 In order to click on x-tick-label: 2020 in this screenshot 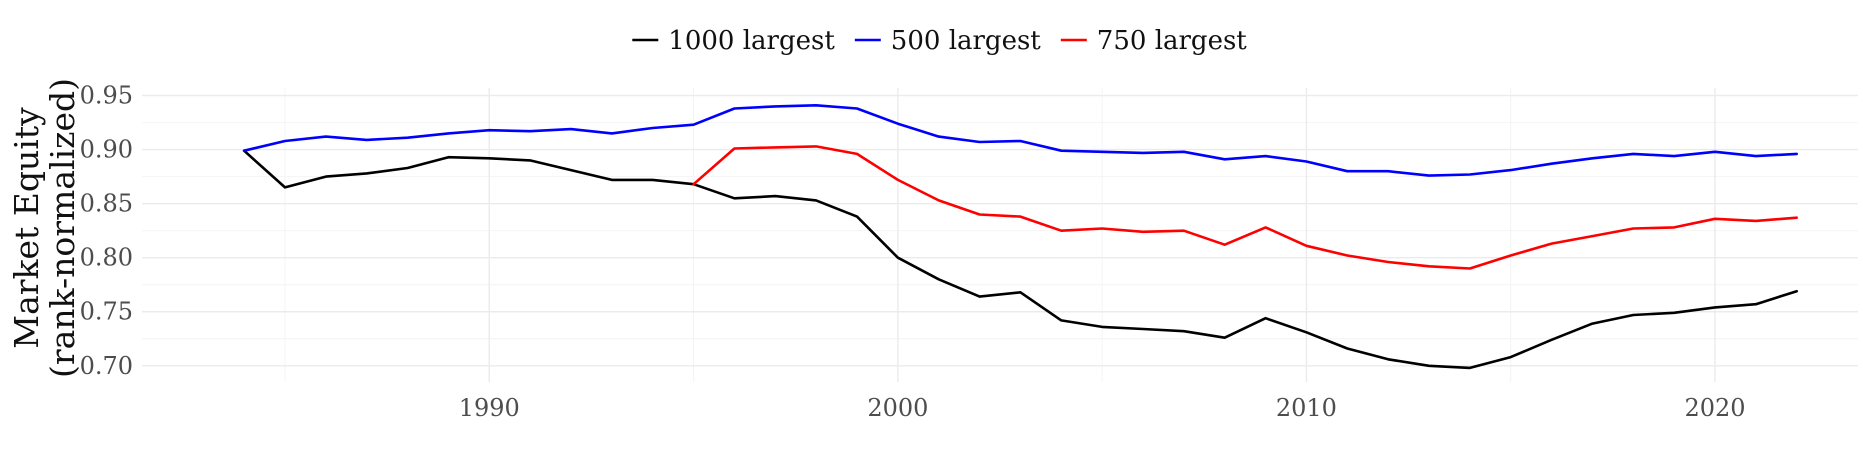, I will do `click(1714, 408)`.